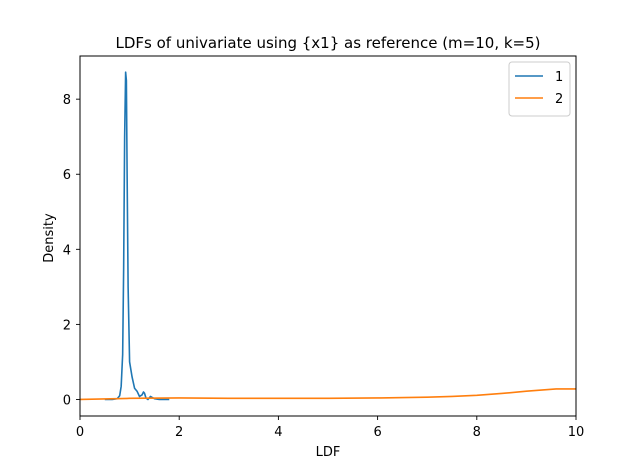 The image size is (640, 468). What do you see at coordinates (559, 99) in the screenshot?
I see `legend-label-2: 2` at bounding box center [559, 99].